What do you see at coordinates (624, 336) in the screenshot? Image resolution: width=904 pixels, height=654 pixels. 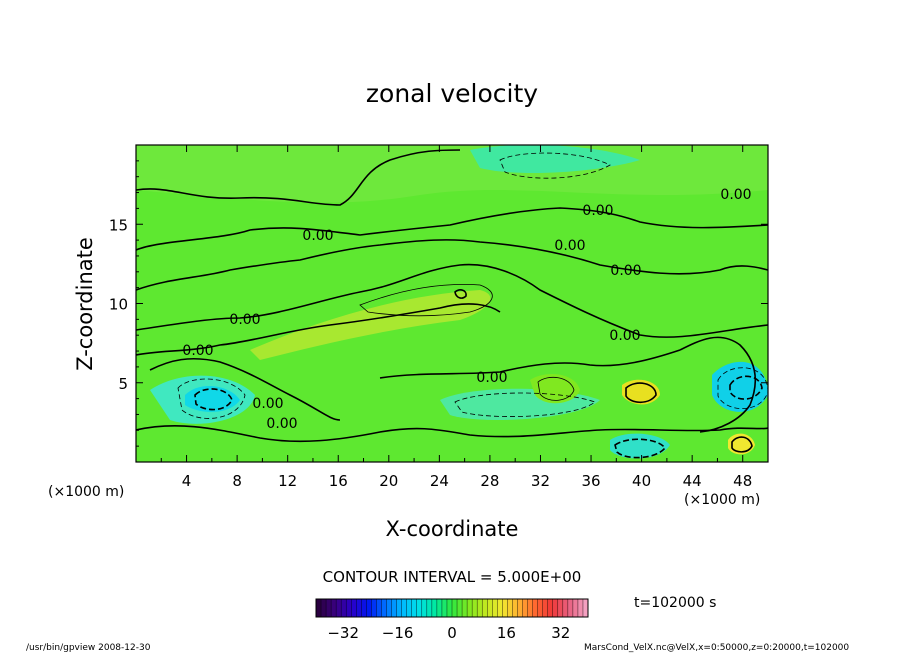 I see `contour-label-5: 0.00` at bounding box center [624, 336].